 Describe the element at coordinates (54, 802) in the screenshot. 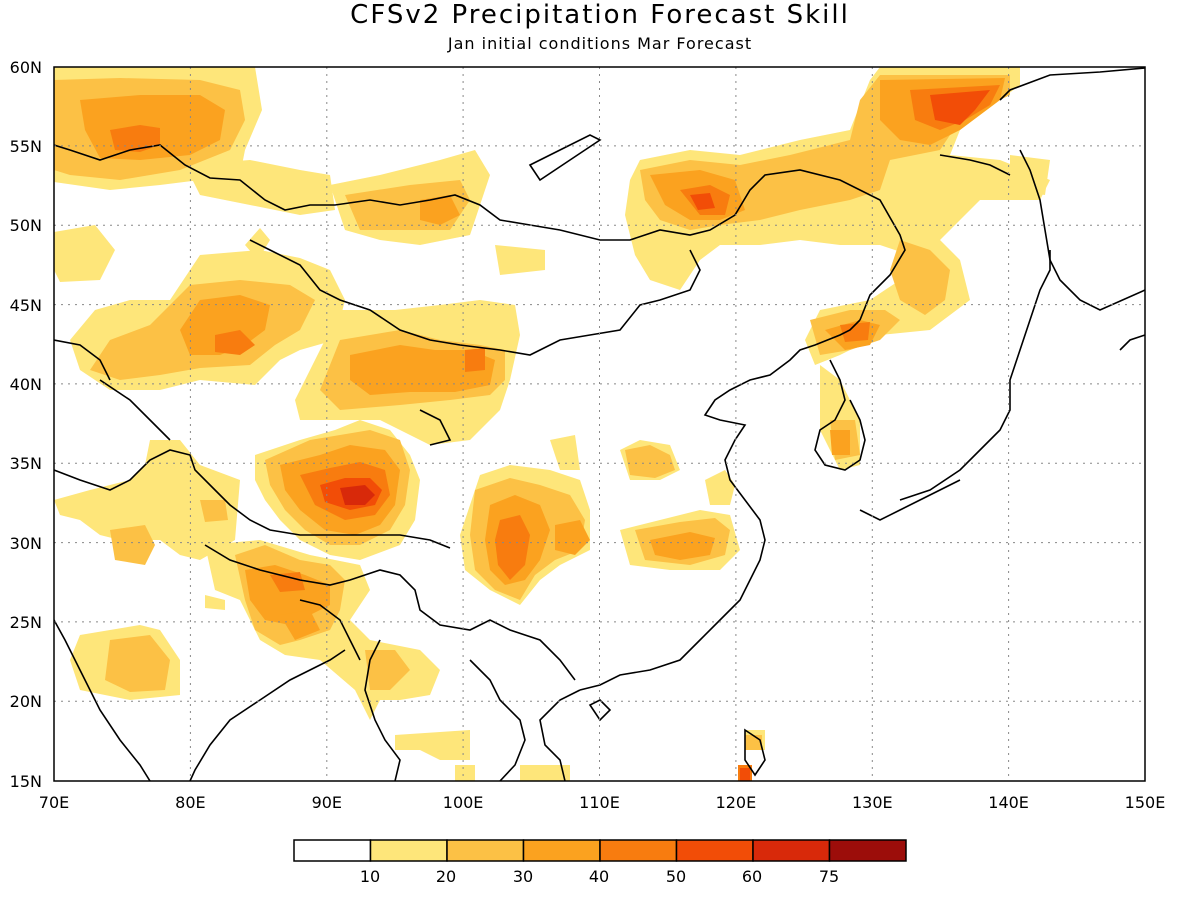

I see `lon-tick-label: 70E` at that location.